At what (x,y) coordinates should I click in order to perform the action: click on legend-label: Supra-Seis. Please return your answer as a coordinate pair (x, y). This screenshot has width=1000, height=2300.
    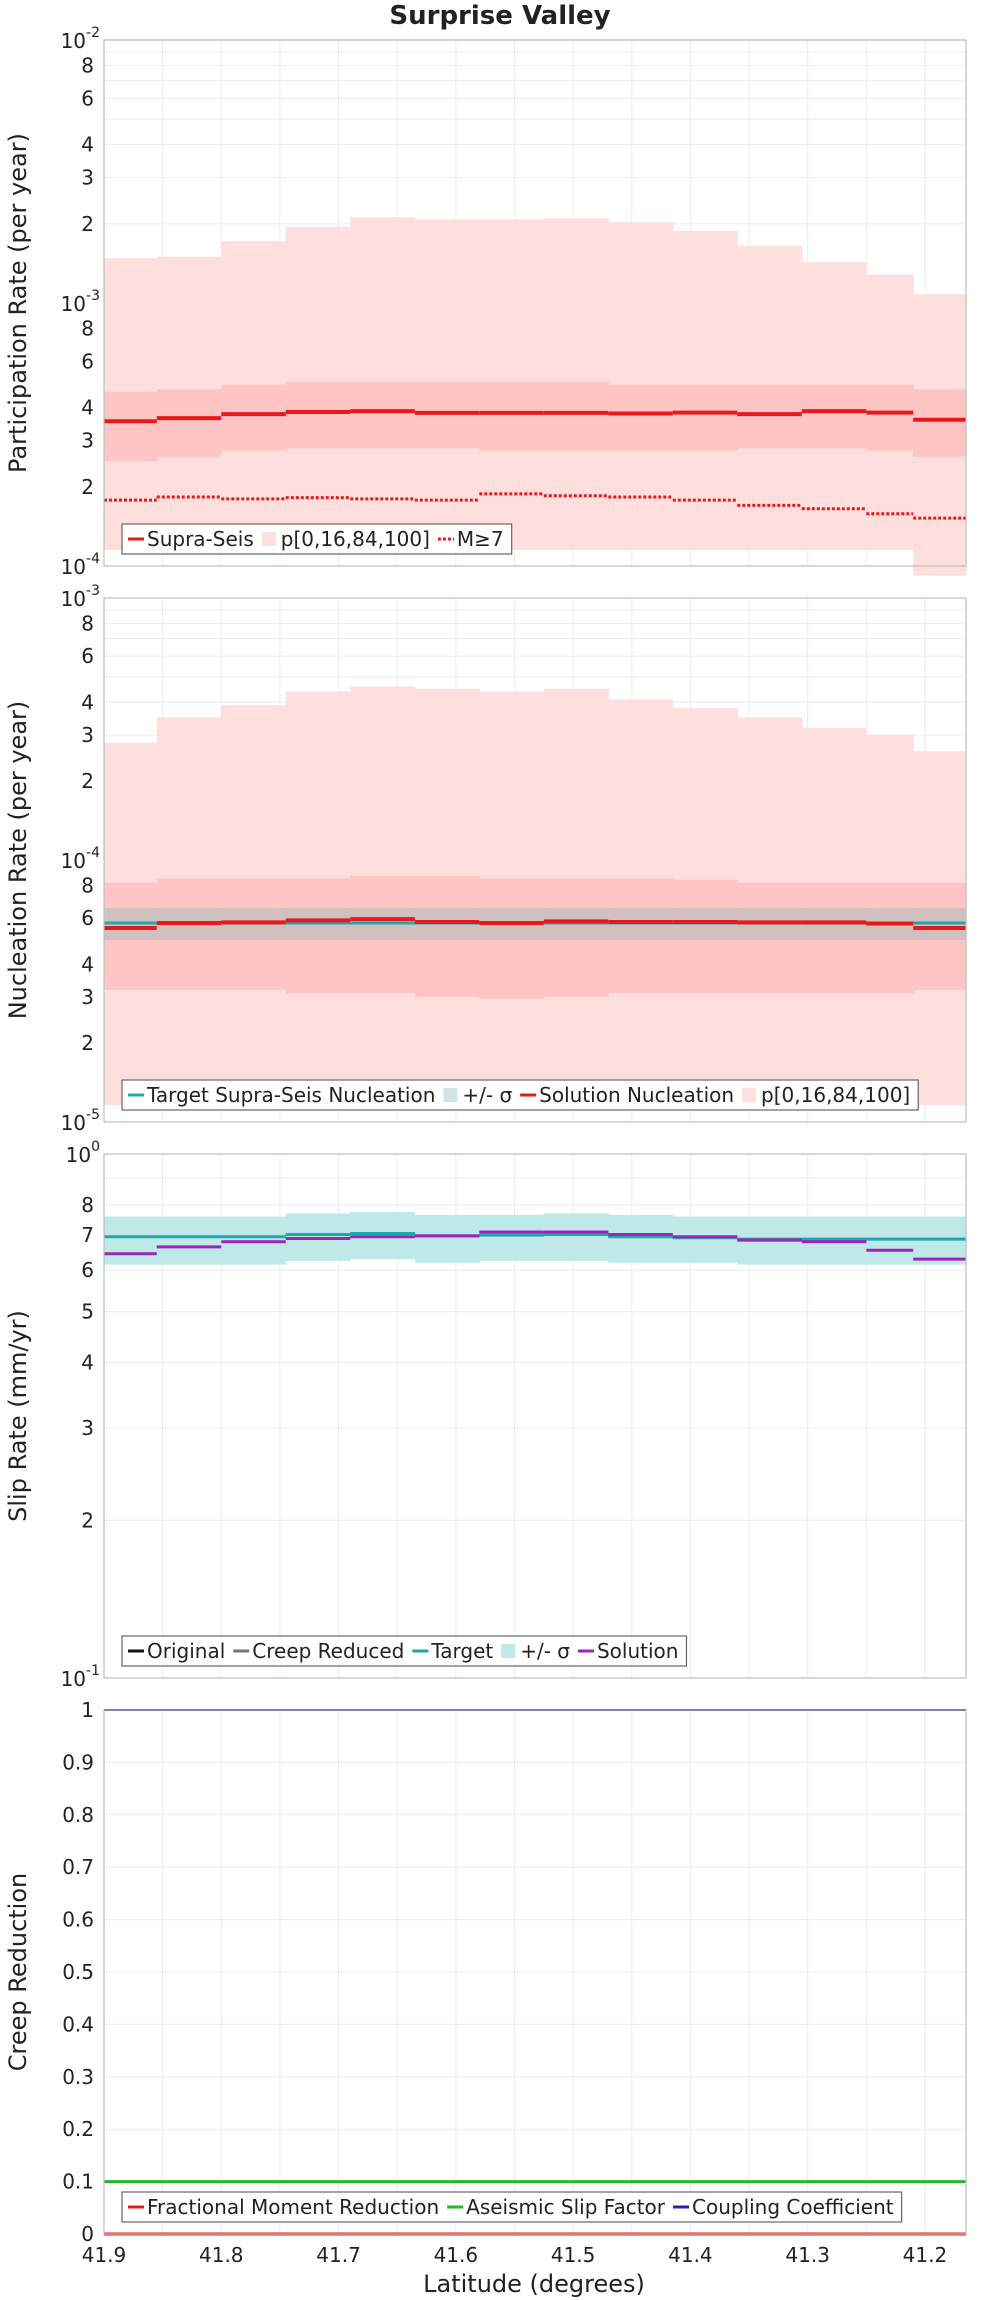
    Looking at the image, I should click on (200, 539).